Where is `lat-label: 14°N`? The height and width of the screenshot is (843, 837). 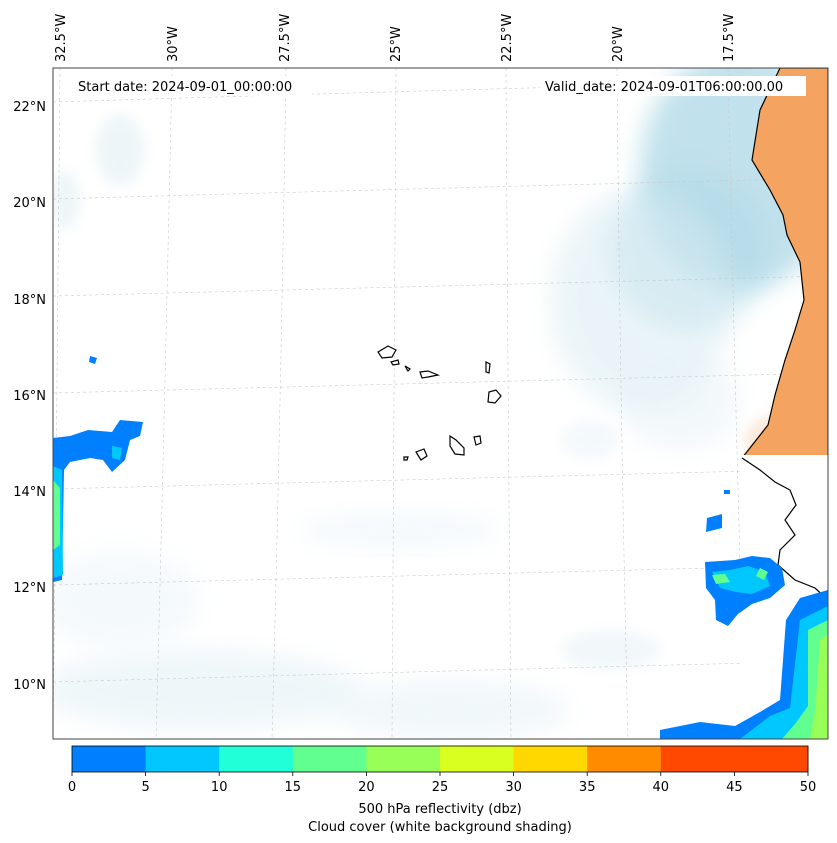
lat-label: 14°N is located at coordinates (29, 492).